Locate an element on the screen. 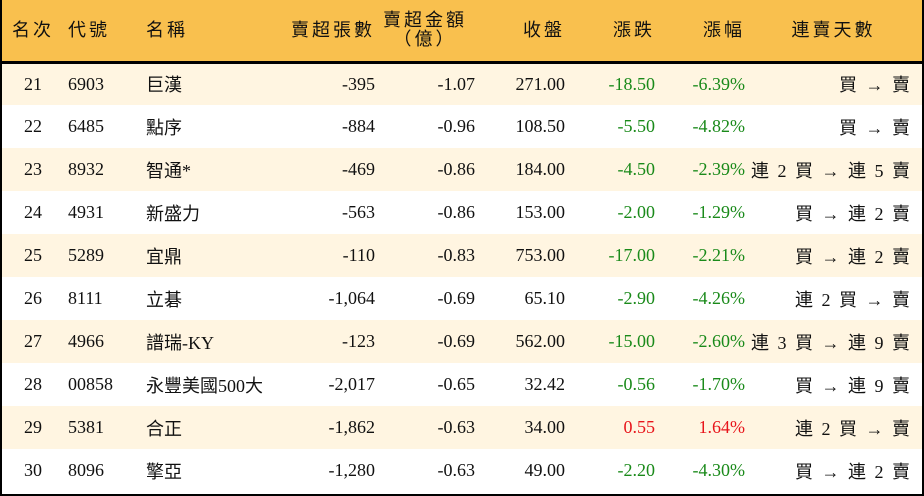 This screenshot has height=496, width=924. name-cell: 擎亞 is located at coordinates (164, 471).